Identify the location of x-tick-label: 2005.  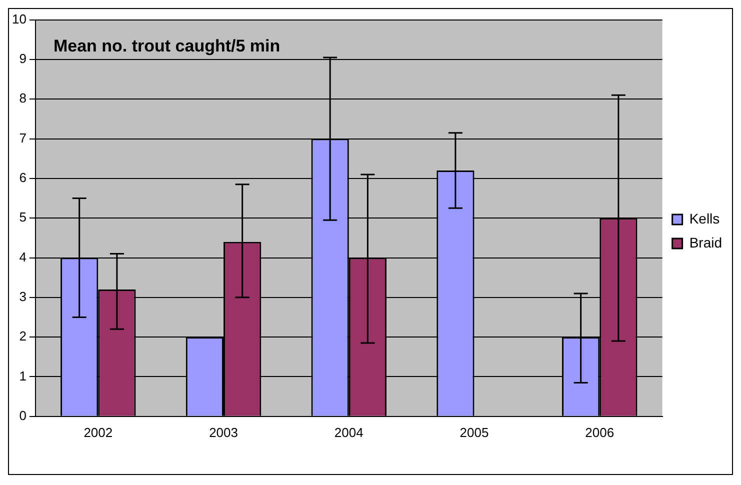
(474, 432).